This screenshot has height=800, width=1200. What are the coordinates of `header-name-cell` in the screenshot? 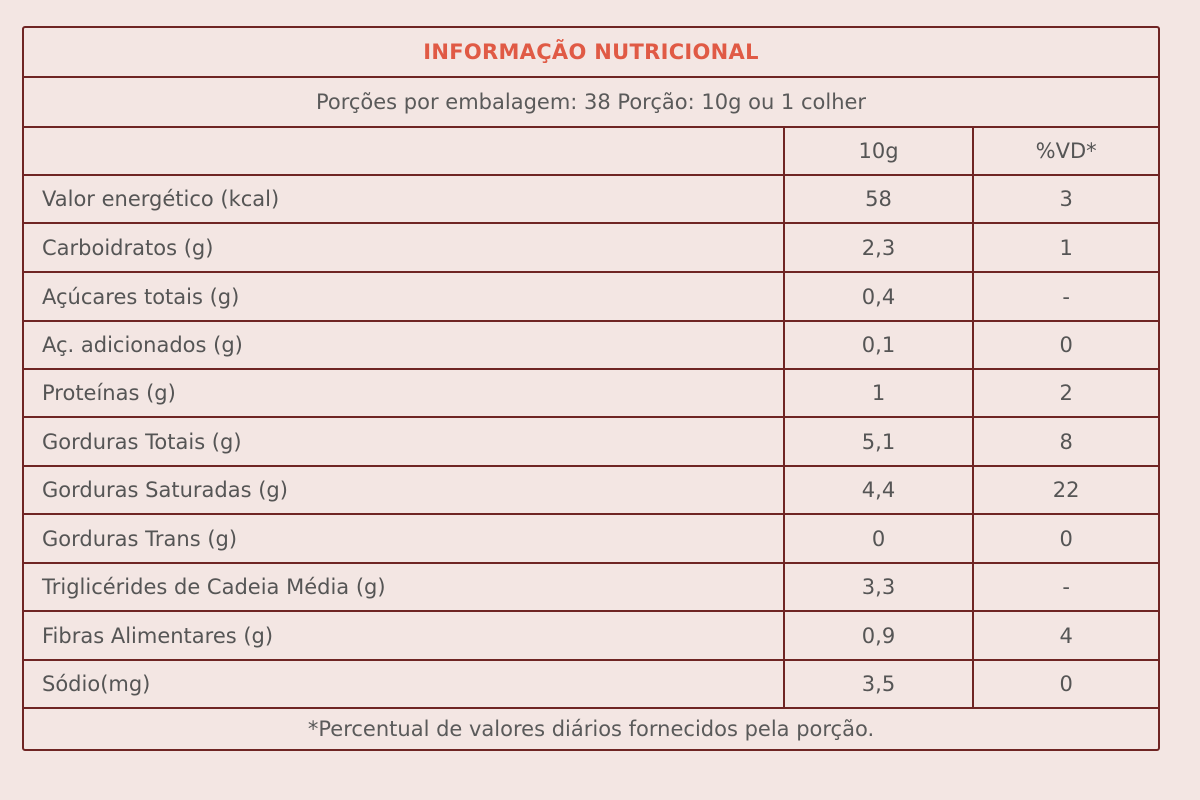 It's located at (403, 151).